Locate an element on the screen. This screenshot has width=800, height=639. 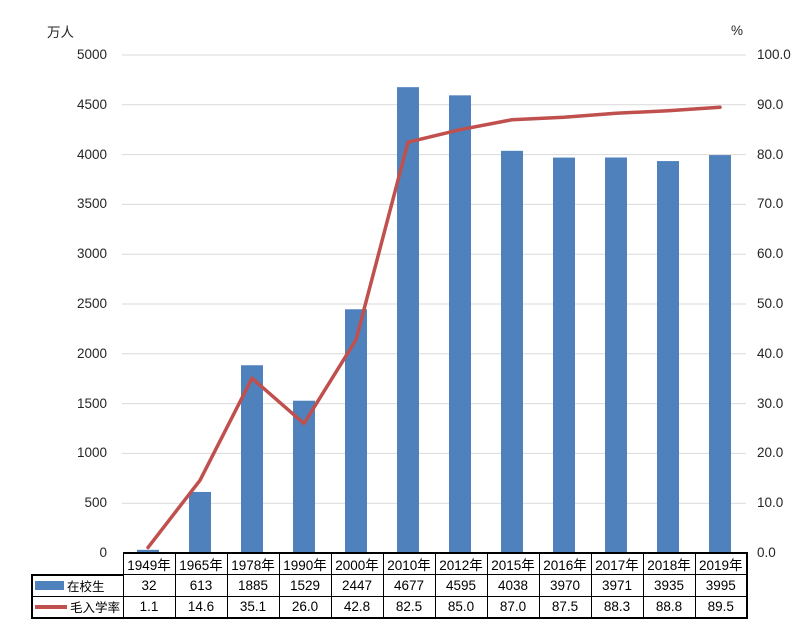
year-header: 1965年 is located at coordinates (201, 563).